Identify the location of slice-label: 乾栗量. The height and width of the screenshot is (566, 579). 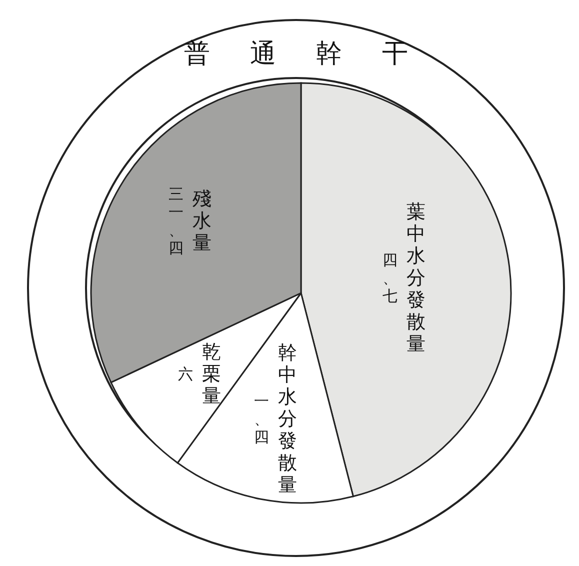
(211, 373).